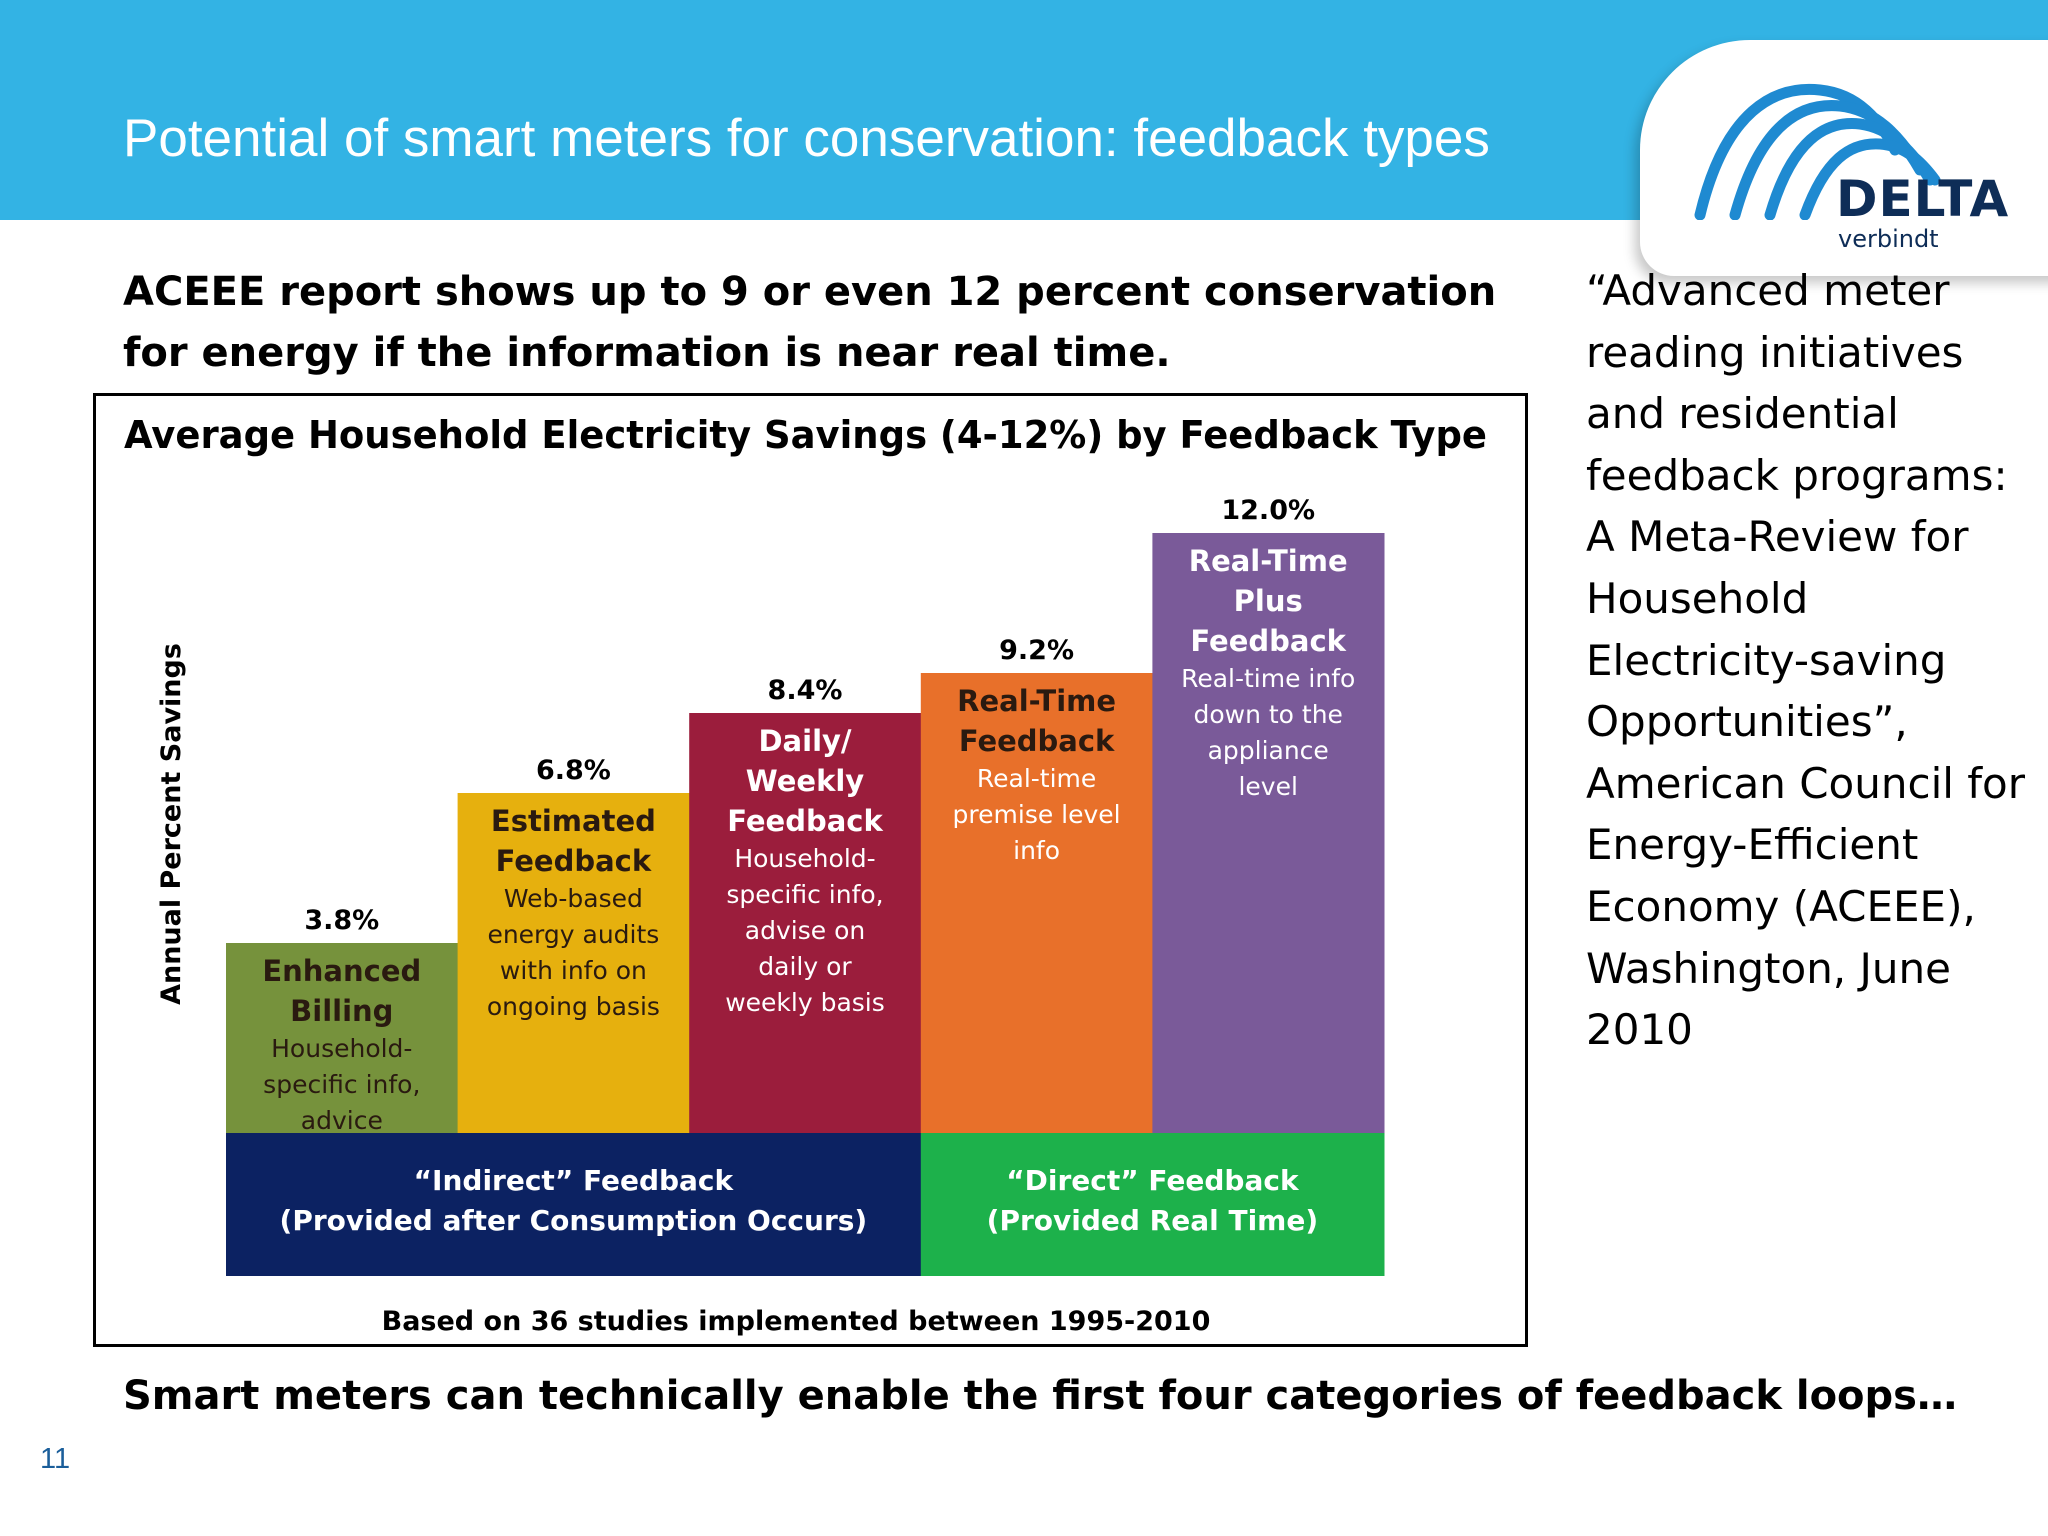  Describe the element at coordinates (1888, 239) in the screenshot. I see `logo-tagline: verbindt` at that location.